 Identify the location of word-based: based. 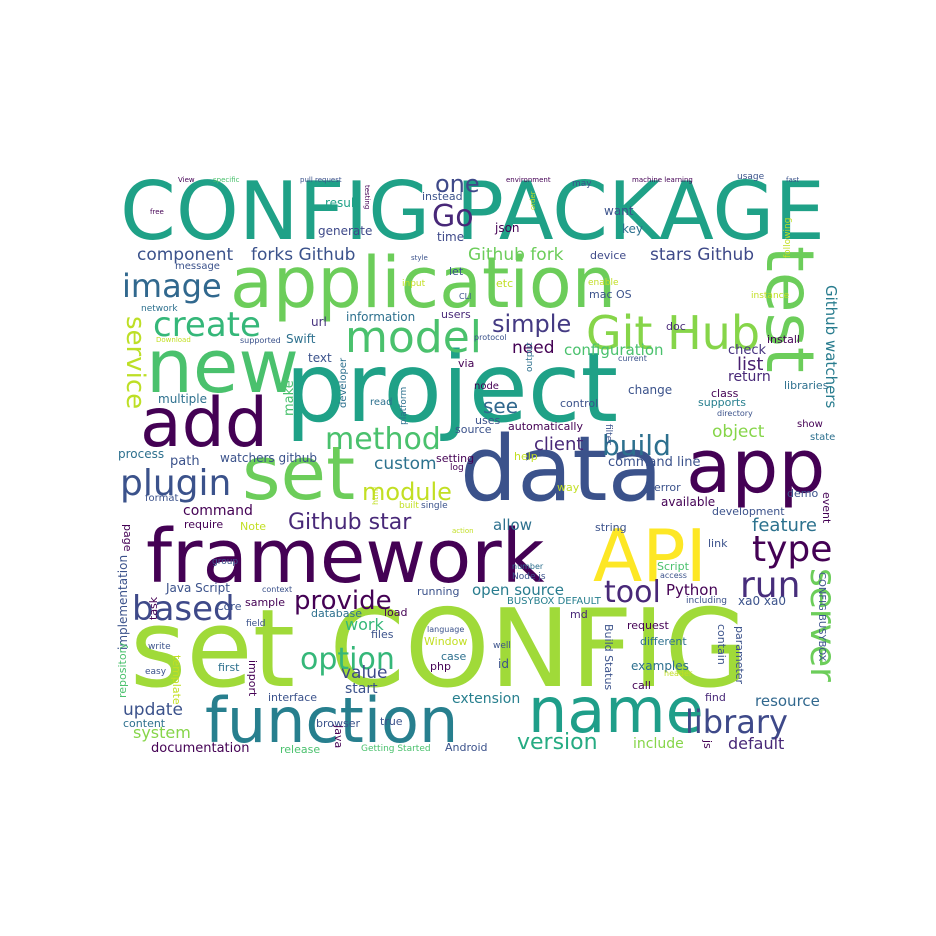
(183, 609).